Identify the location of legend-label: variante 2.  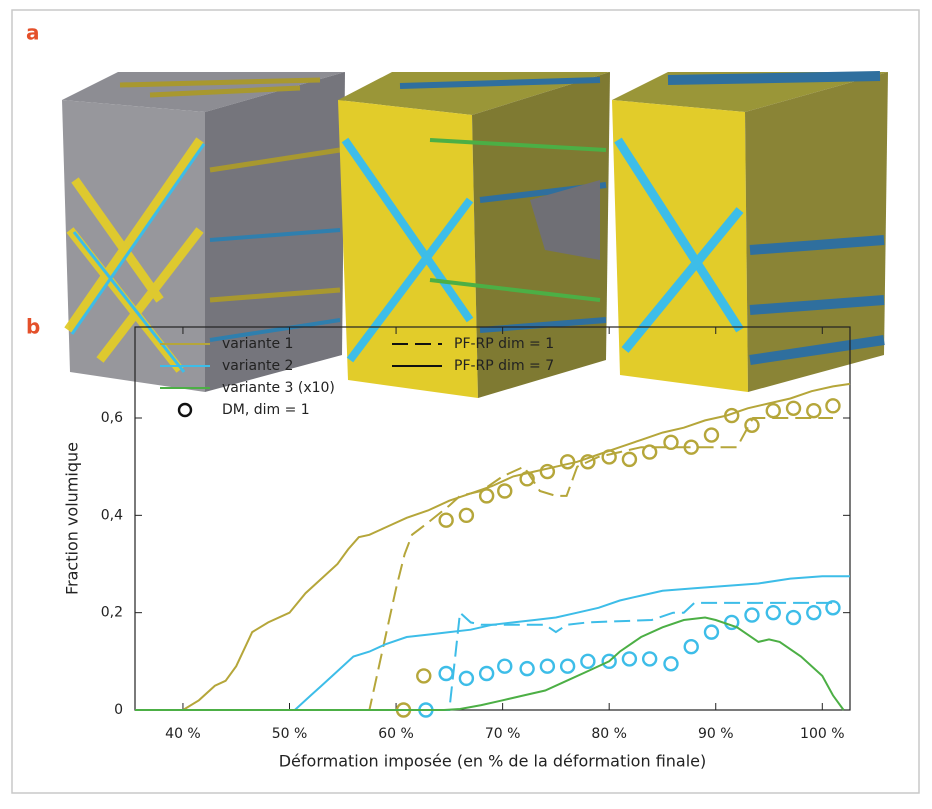
(257, 366).